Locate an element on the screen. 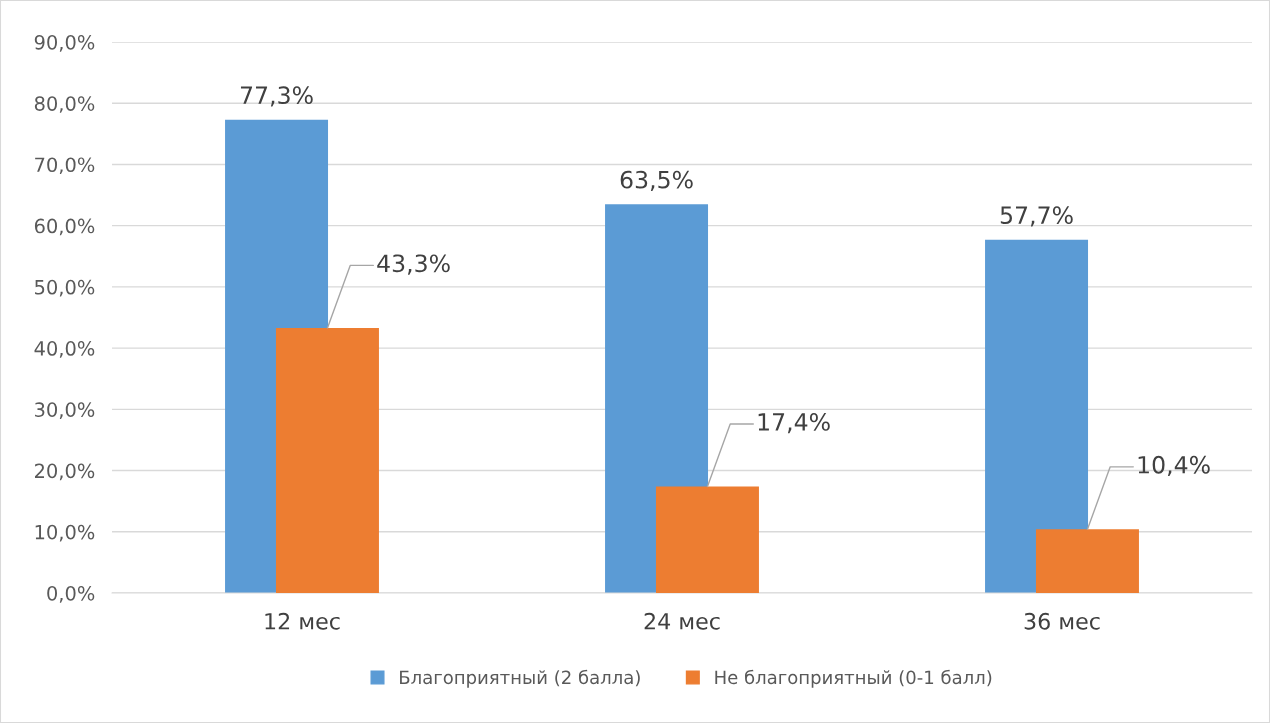 The height and width of the screenshot is (723, 1270). y-tick-label: 30,0% is located at coordinates (65, 410).